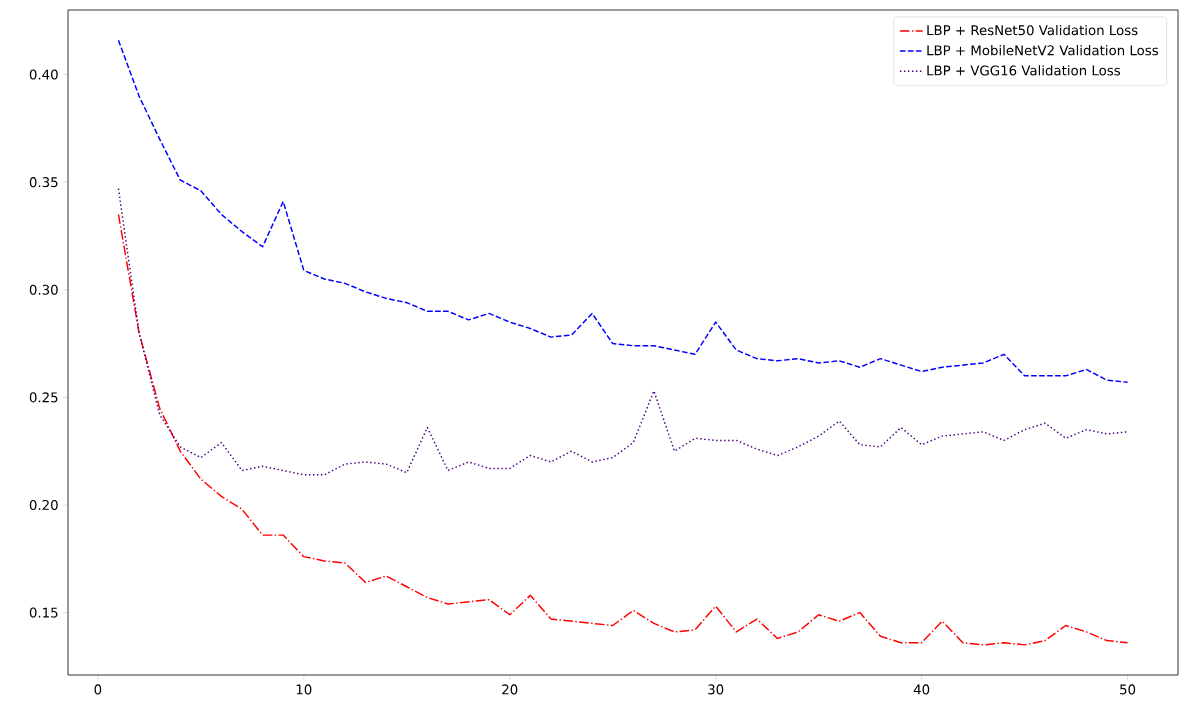  I want to click on y-tick-label: 0.25, so click(43, 397).